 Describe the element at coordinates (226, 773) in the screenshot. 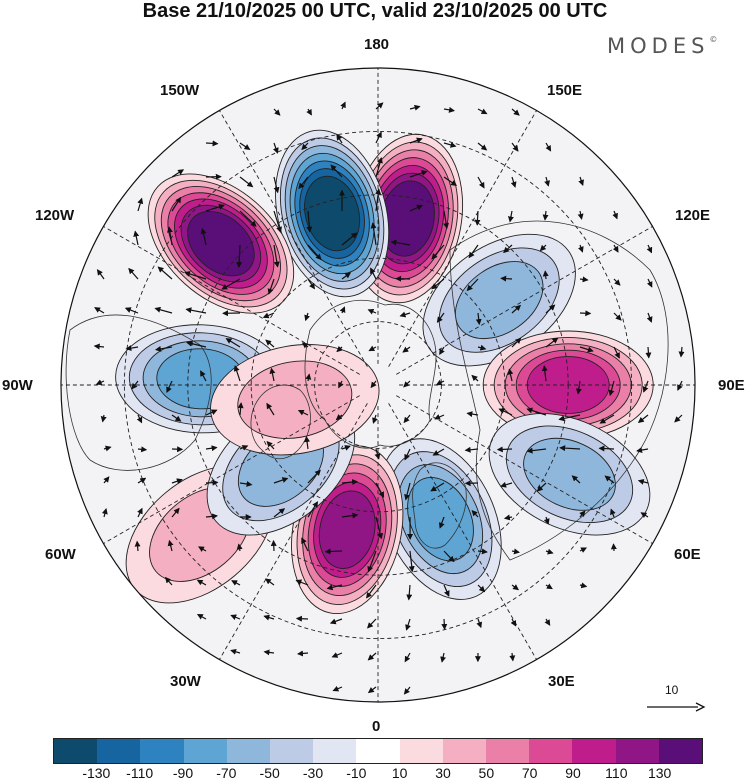

I see `colorbar-tick-label: -70` at that location.